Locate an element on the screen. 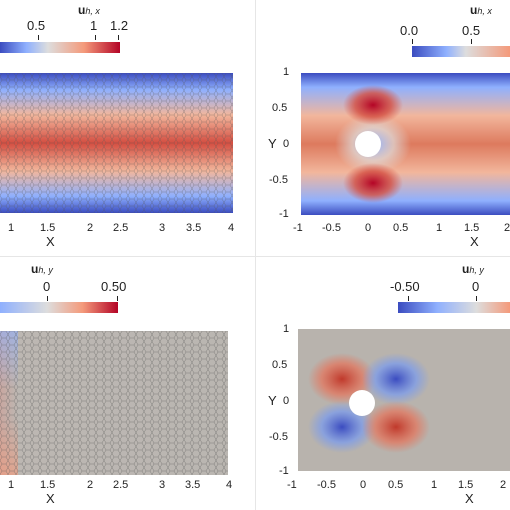  colorbar-label: 0.50 is located at coordinates (114, 286).